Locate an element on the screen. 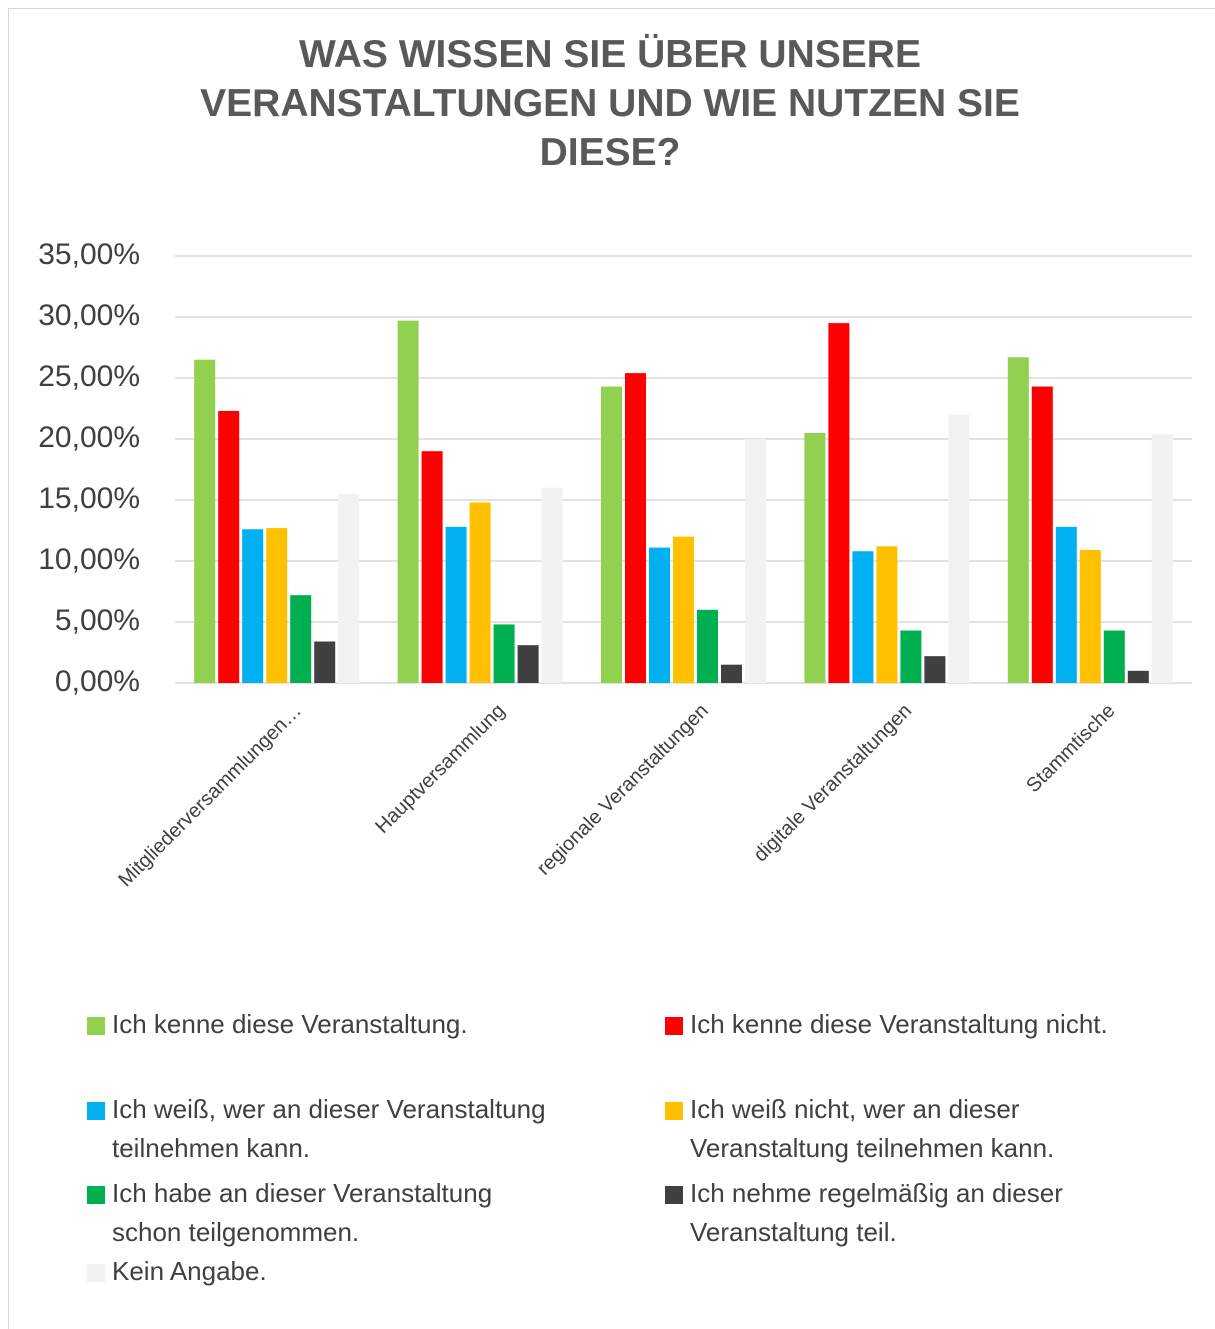 This screenshot has width=1215, height=1329. x-tick-label: Hauptversammlung is located at coordinates (440, 769).